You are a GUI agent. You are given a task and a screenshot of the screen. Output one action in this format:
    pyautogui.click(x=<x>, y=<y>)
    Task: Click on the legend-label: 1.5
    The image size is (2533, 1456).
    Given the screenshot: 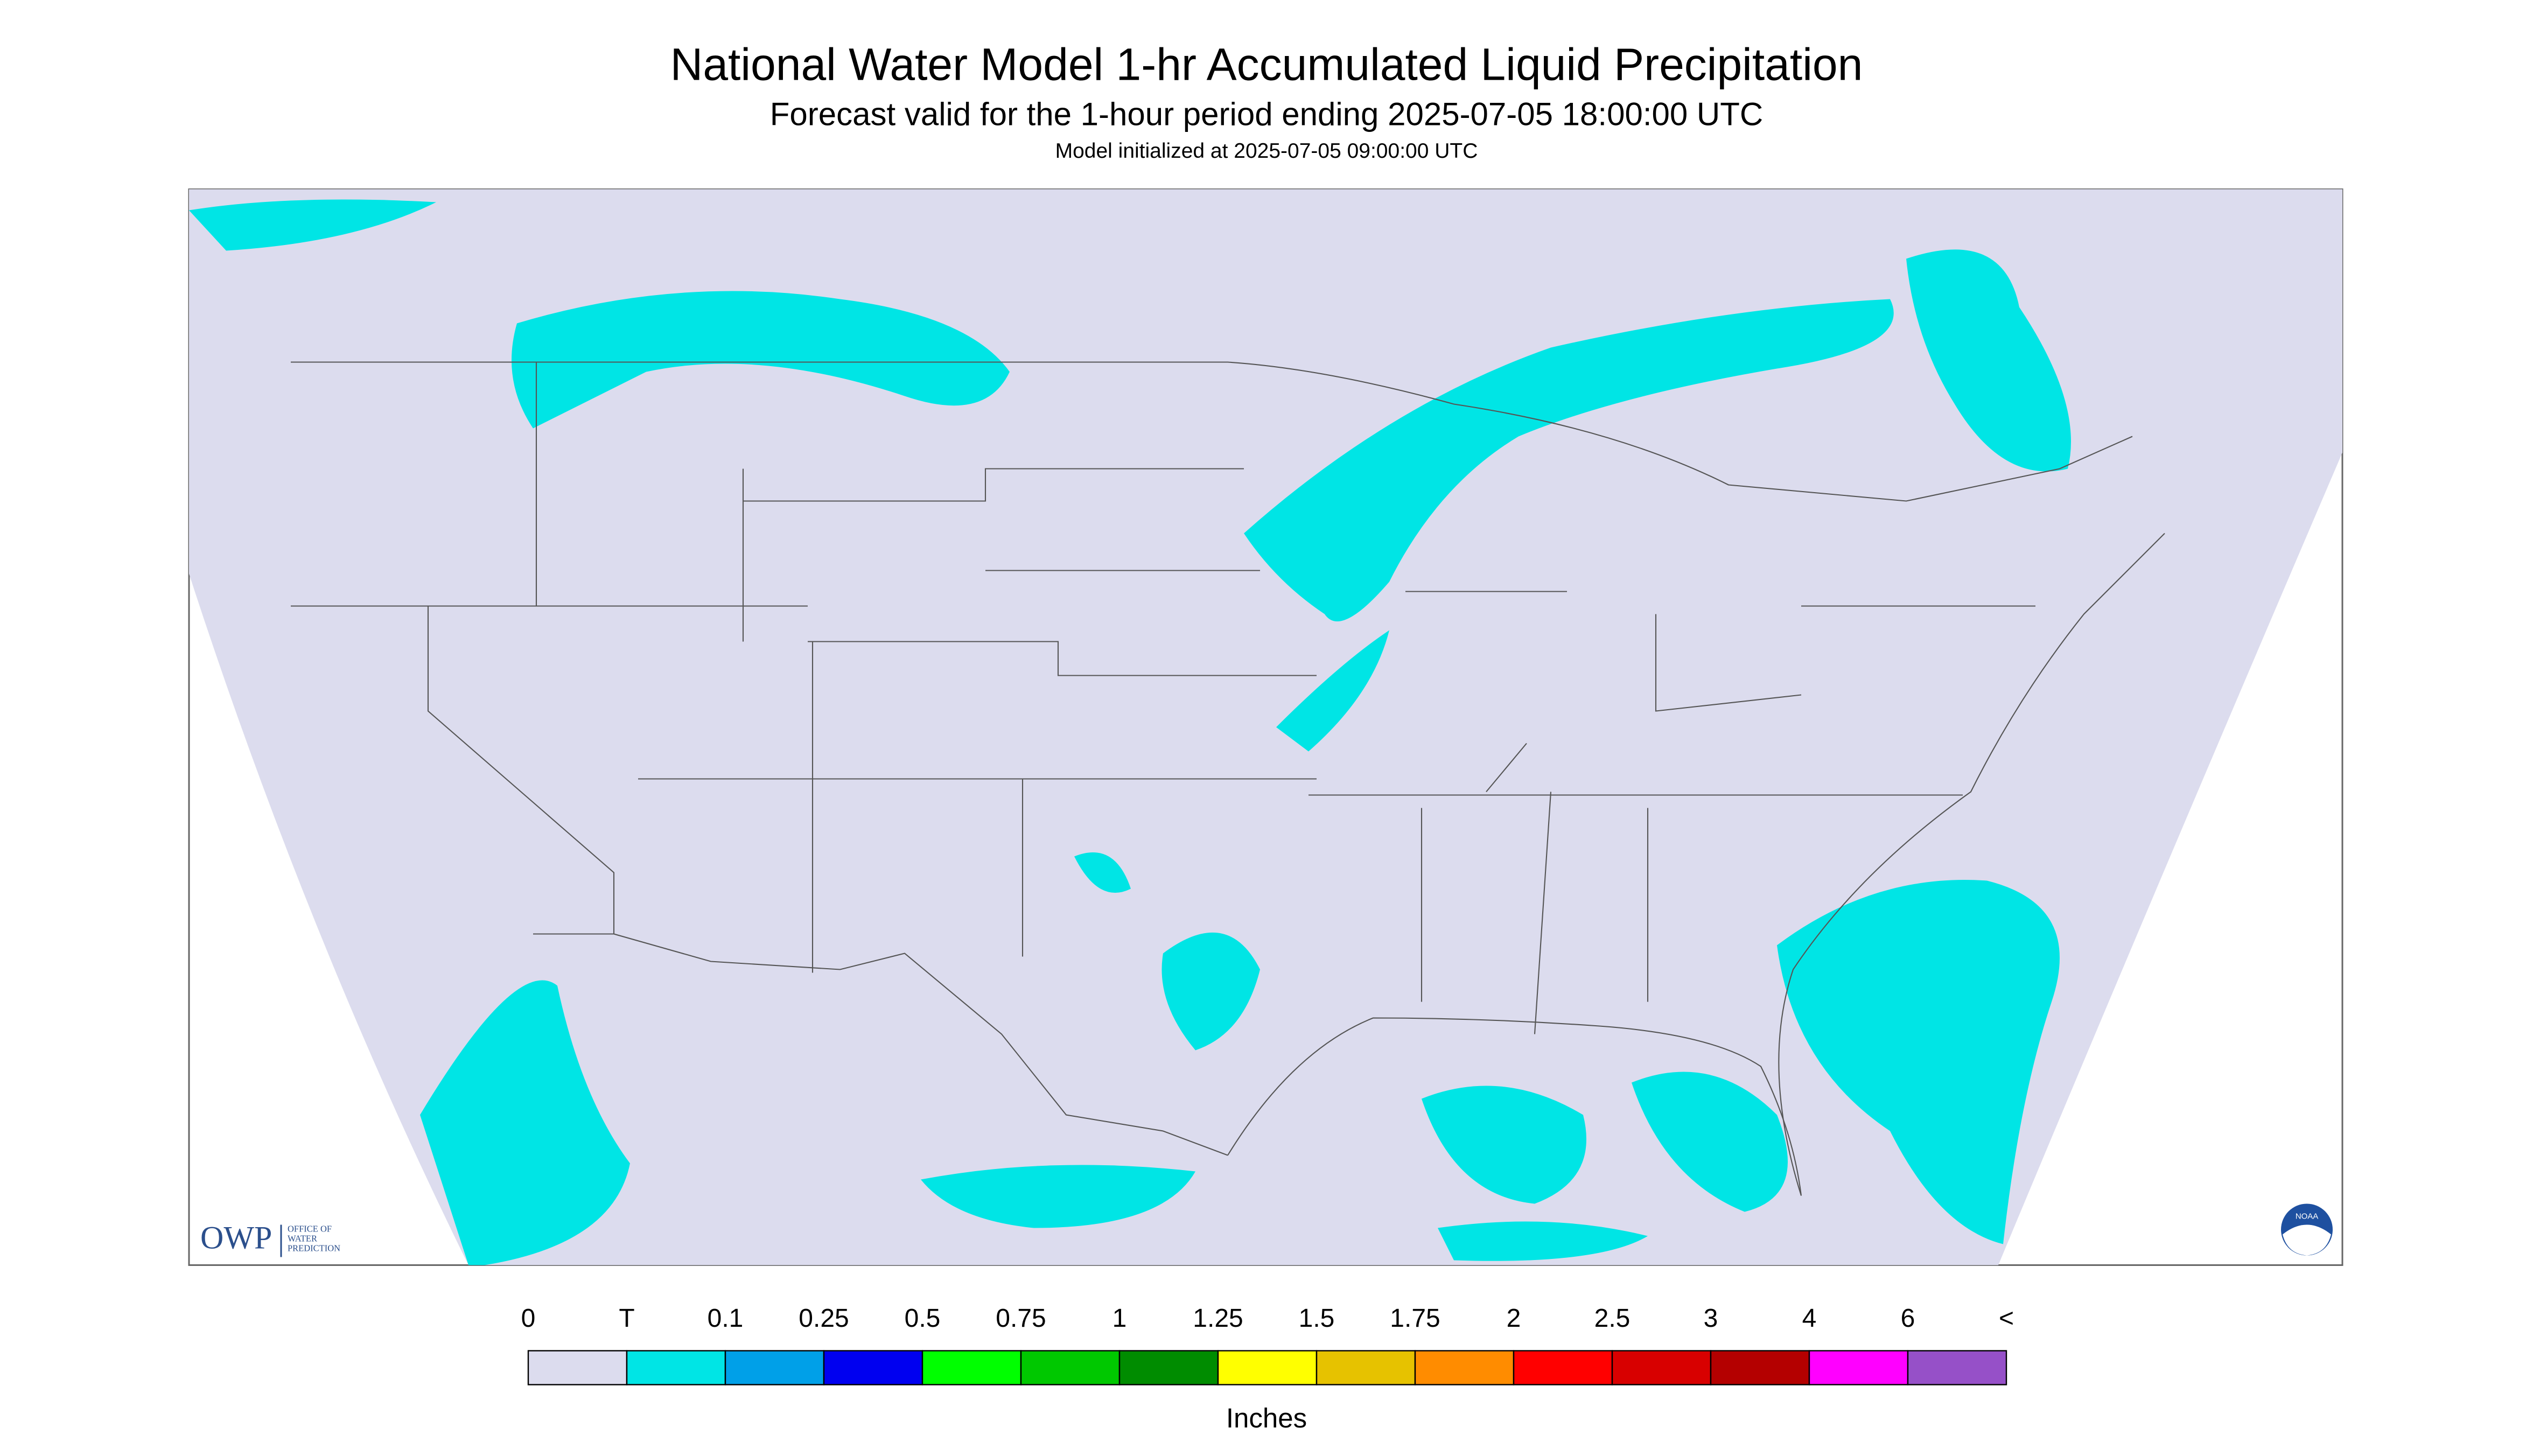 What is the action you would take?
    pyautogui.click(x=1317, y=1318)
    